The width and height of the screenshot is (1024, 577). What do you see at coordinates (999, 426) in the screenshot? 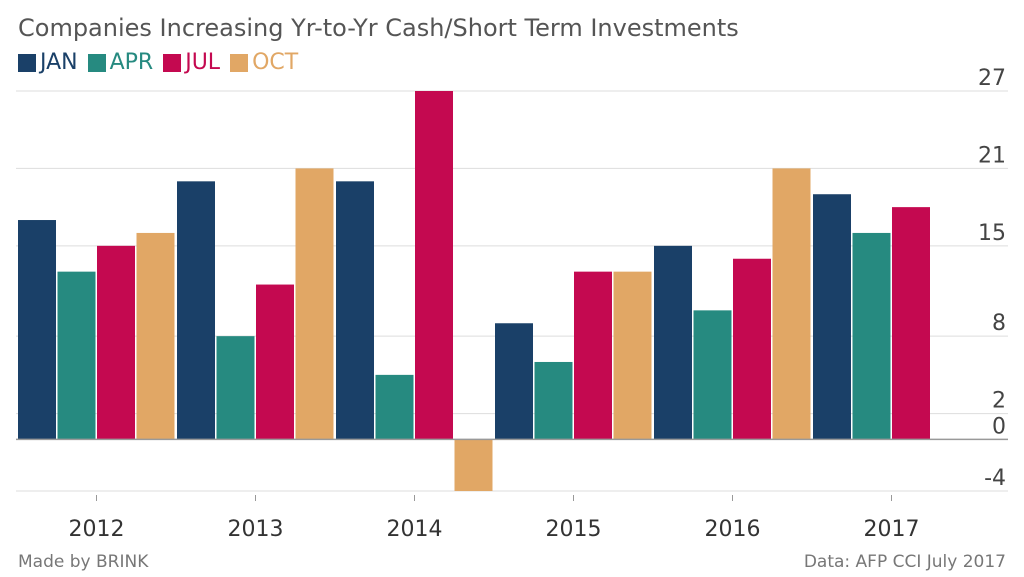
I see `y-tick-label: 0` at bounding box center [999, 426].